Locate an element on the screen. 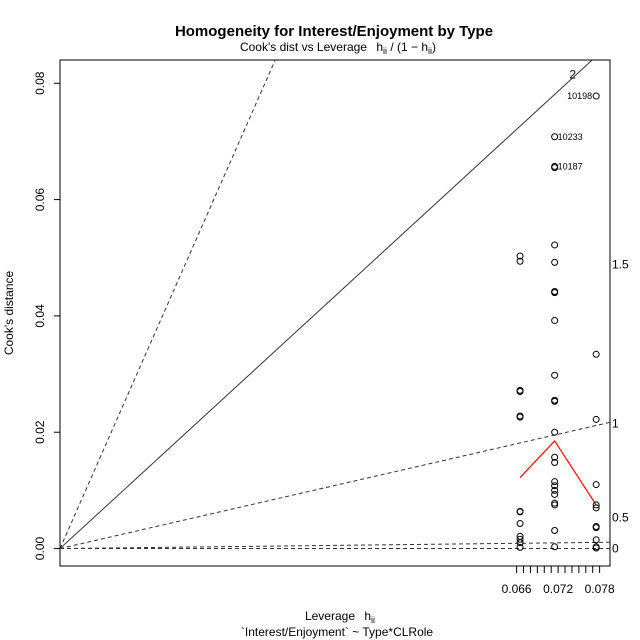 Image resolution: width=640 pixels, height=640 pixels. data-points is located at coordinates (558, 322).